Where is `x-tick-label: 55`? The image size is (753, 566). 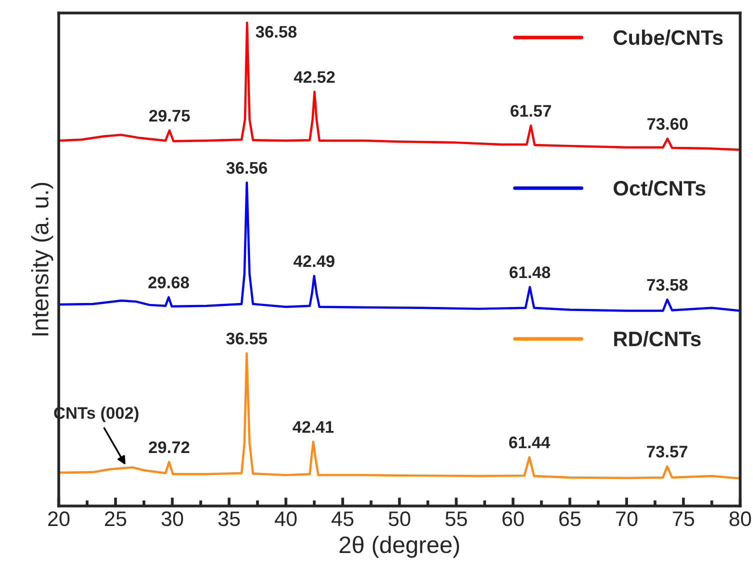 x-tick-label: 55 is located at coordinates (456, 519).